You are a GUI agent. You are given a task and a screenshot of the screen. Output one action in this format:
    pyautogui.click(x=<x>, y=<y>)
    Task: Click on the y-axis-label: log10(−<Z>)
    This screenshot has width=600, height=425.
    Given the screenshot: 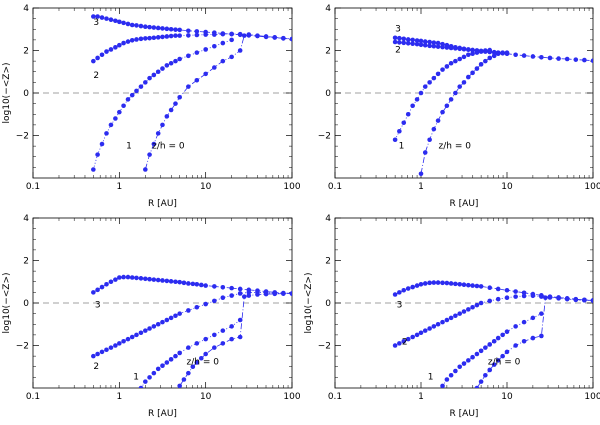 What is the action you would take?
    pyautogui.click(x=7, y=93)
    